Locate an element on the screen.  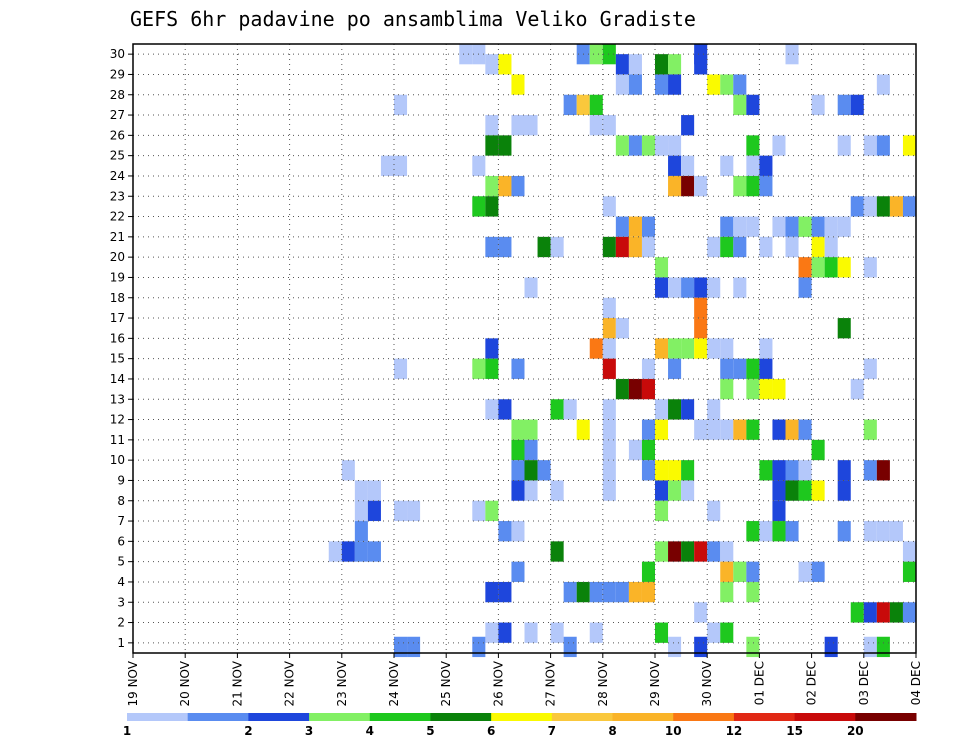
legend-label: 15 is located at coordinates (794, 731).